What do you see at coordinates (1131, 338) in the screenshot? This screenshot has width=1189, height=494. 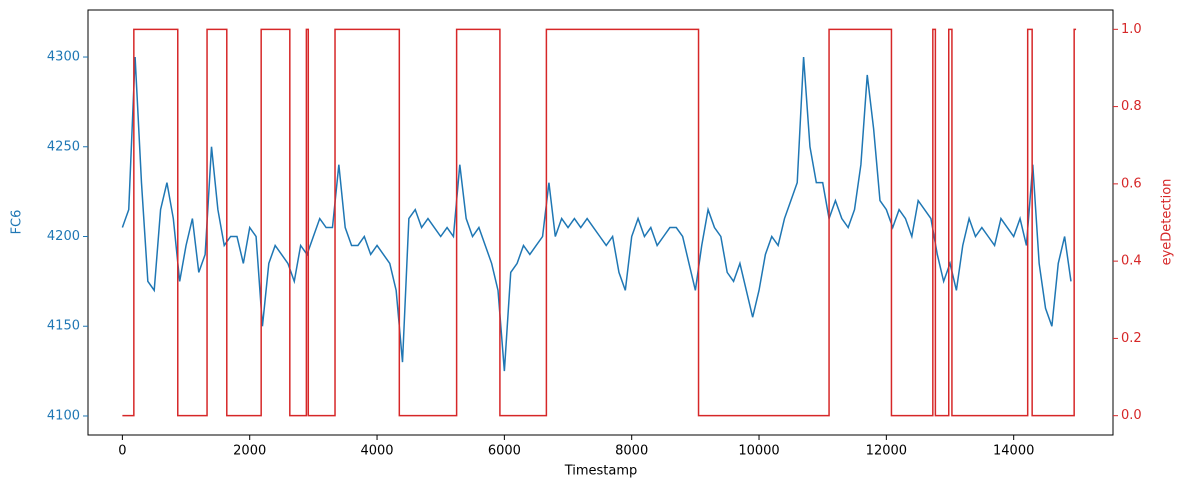 I see `y2-tick-label: 0.2` at bounding box center [1131, 338].